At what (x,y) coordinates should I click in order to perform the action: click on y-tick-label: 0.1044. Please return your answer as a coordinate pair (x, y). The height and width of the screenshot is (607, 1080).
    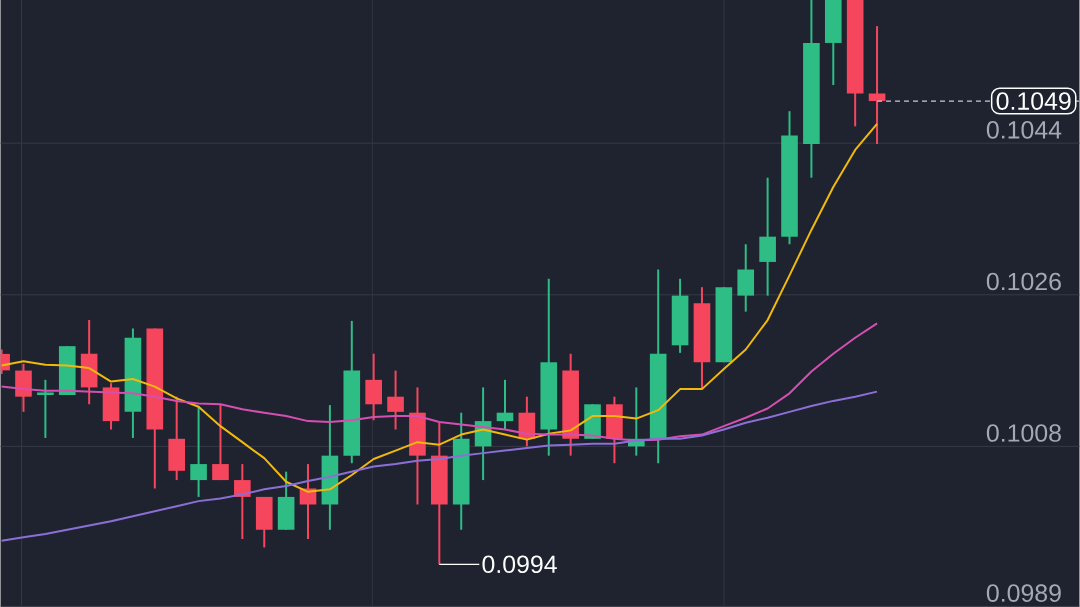
    Looking at the image, I should click on (1024, 130).